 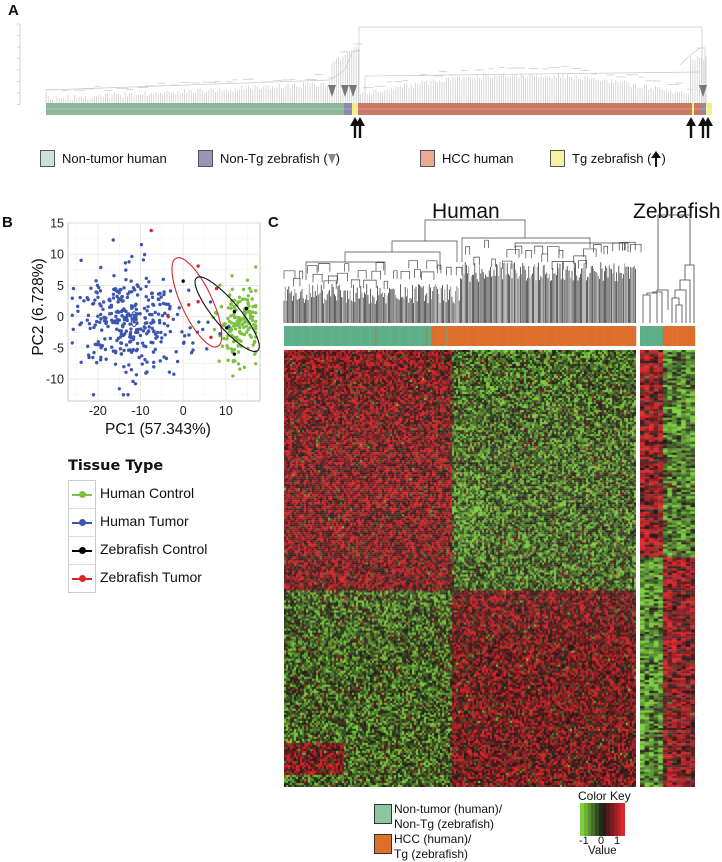 I want to click on confidence-ellipse, so click(x=134, y=319).